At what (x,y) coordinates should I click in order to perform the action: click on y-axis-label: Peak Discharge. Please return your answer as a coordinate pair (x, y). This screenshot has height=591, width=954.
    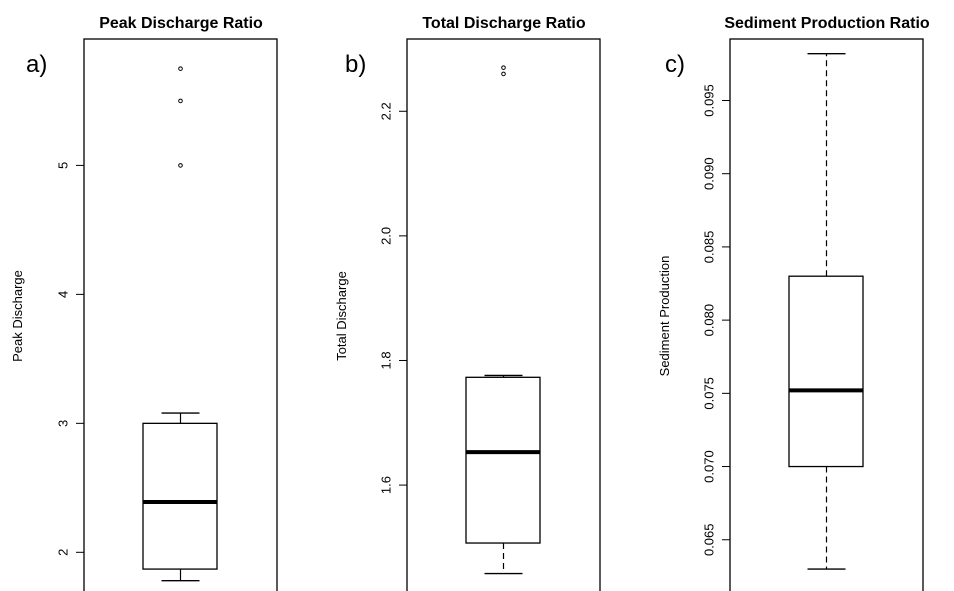
    Looking at the image, I should click on (17, 316).